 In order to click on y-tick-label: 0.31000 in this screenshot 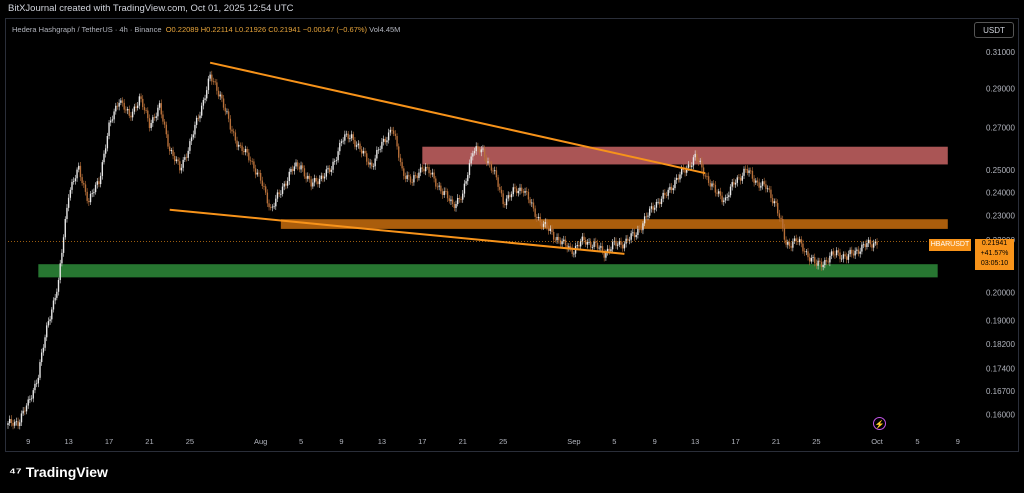, I will do `click(1000, 52)`.